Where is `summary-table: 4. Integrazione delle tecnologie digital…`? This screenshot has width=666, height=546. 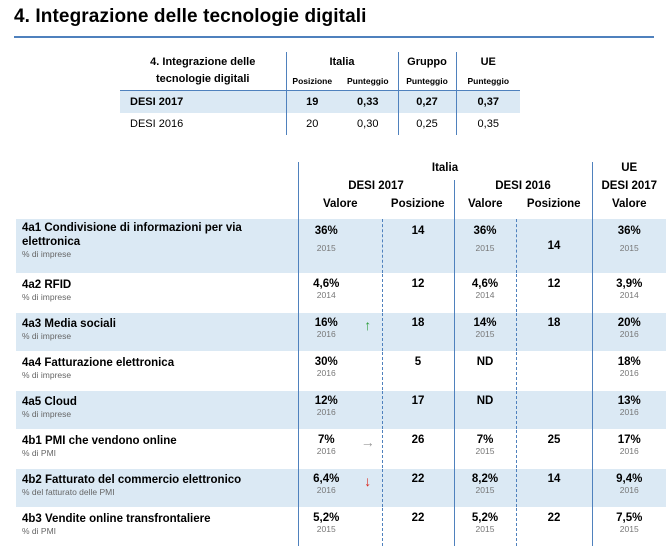
summary-table: 4. Integrazione delle tecnologie digital… is located at coordinates (320, 93).